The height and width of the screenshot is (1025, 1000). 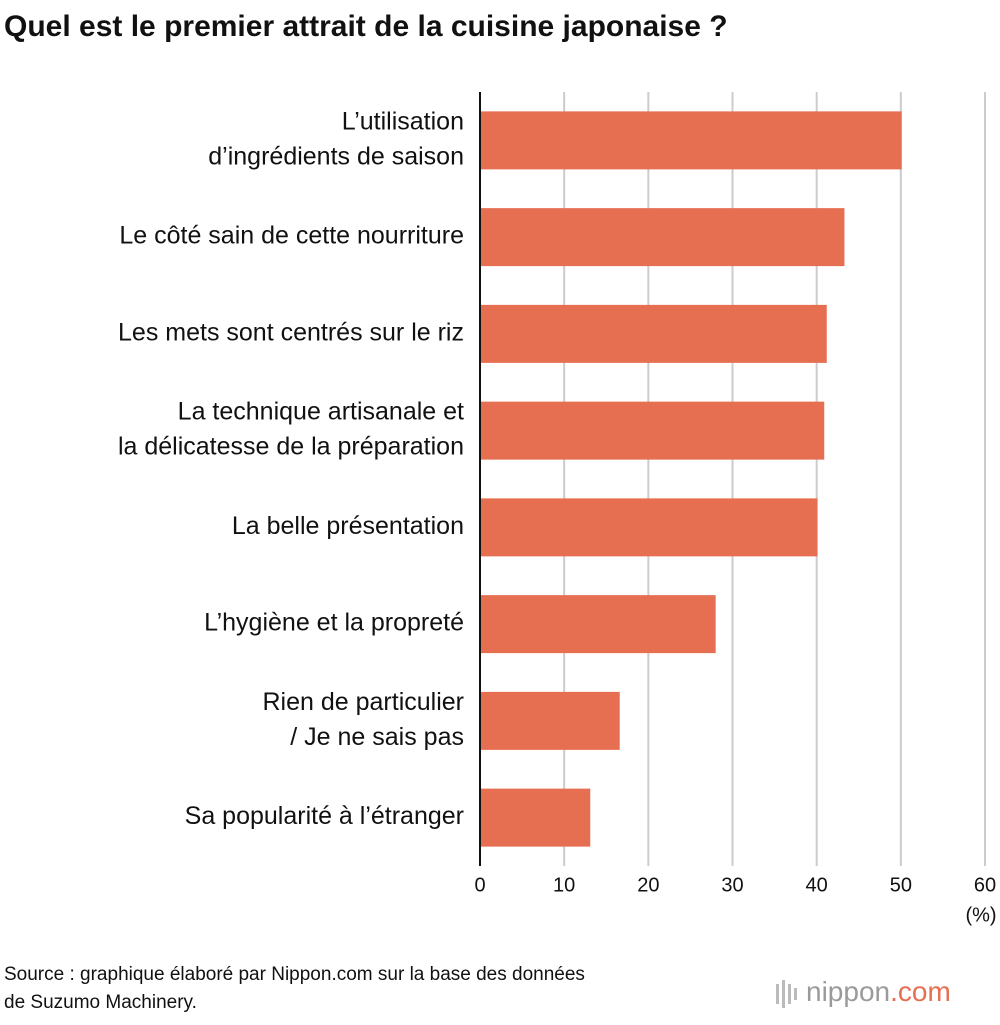 I want to click on y-tick-label: Les mets sont centrés sur le riz, so click(x=291, y=332).